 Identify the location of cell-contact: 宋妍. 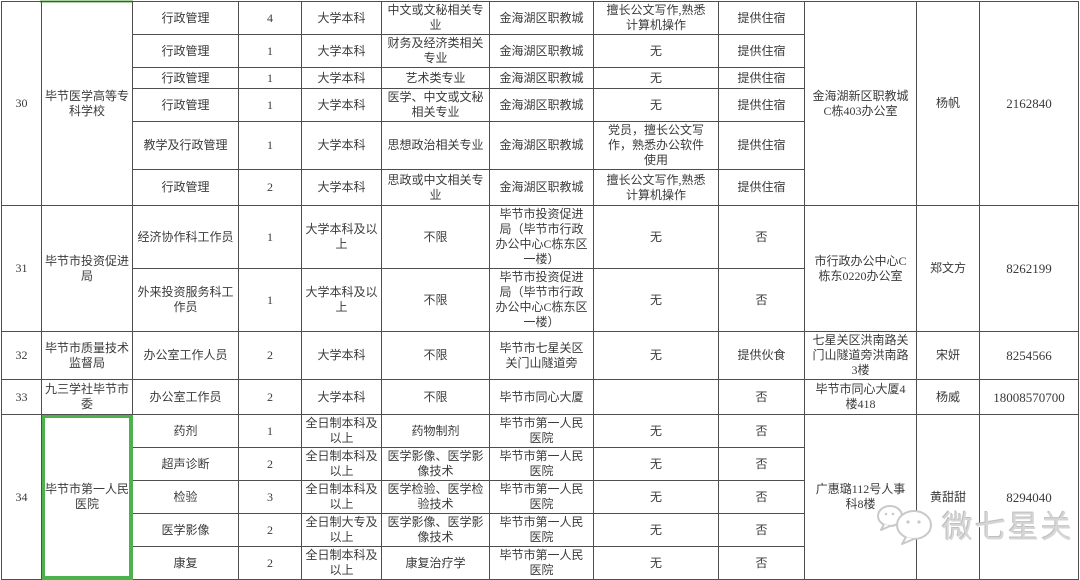
(948, 355).